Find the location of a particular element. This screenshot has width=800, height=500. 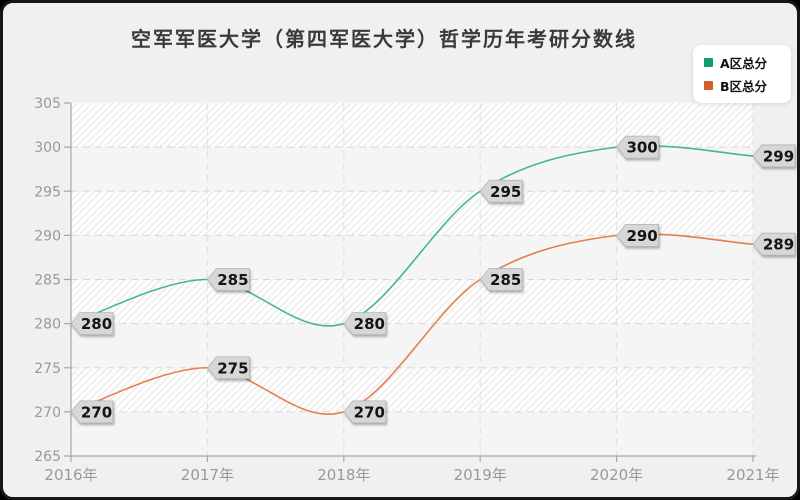

y-tick-label: 285 is located at coordinates (47, 281).